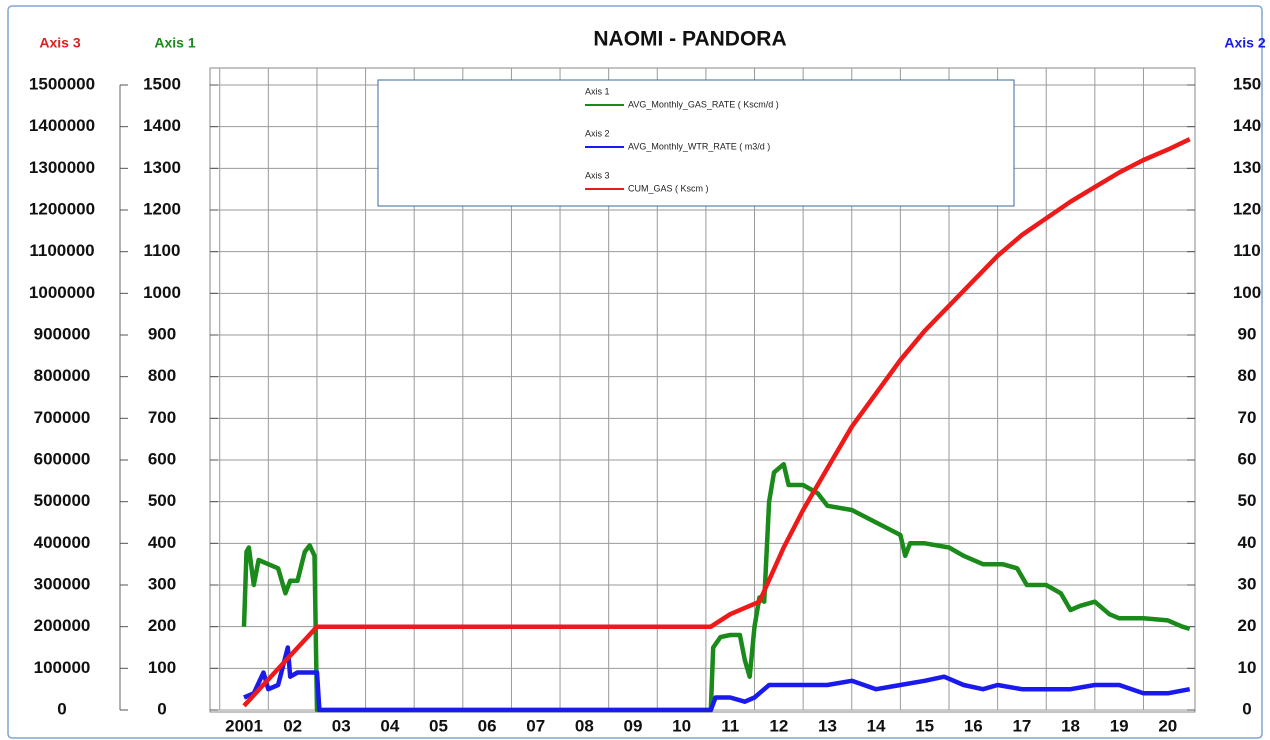  Describe the element at coordinates (62, 667) in the screenshot. I see `y3-tick-label: 100000` at that location.